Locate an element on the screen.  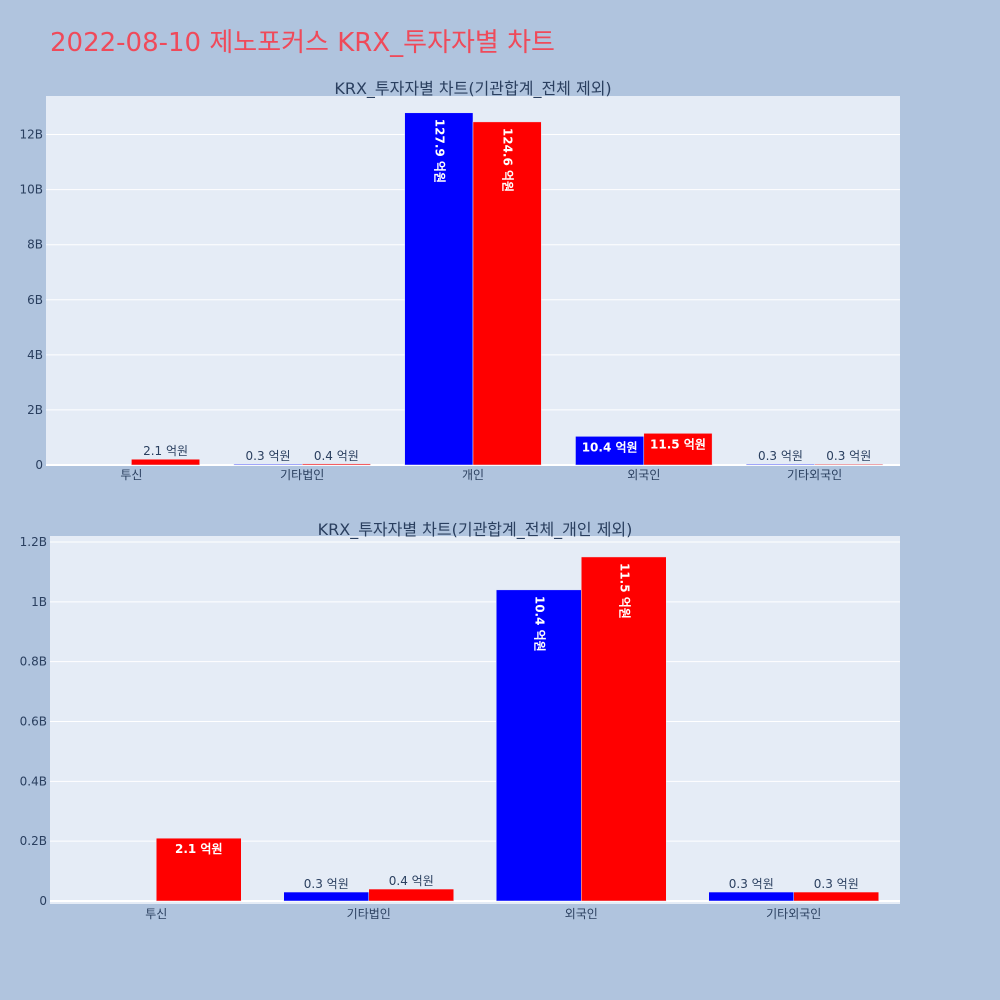
y-tick-label: 1.2B is located at coordinates (33, 542).